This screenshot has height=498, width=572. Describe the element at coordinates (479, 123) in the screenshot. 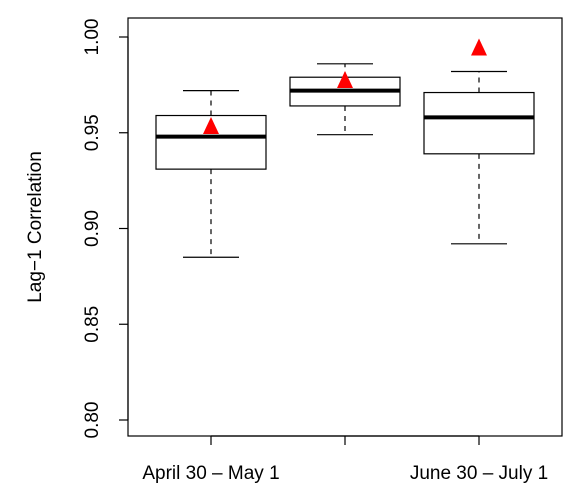

I see `box-body` at that location.